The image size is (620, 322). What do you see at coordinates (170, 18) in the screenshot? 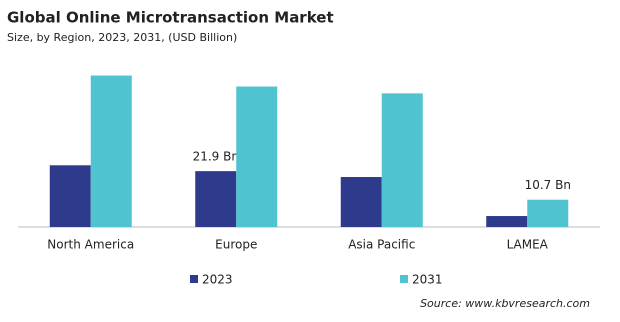
I see `chart-title: Global Online Microtransaction Market` at bounding box center [170, 18].